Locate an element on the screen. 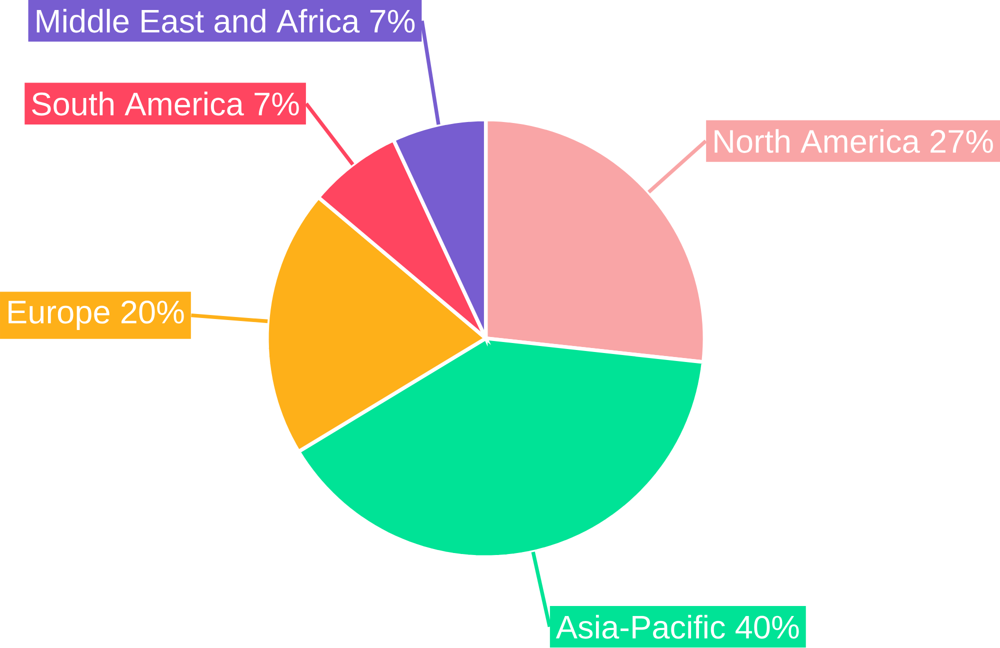  slice-label: Middle East and Africa is located at coordinates (198, 21).